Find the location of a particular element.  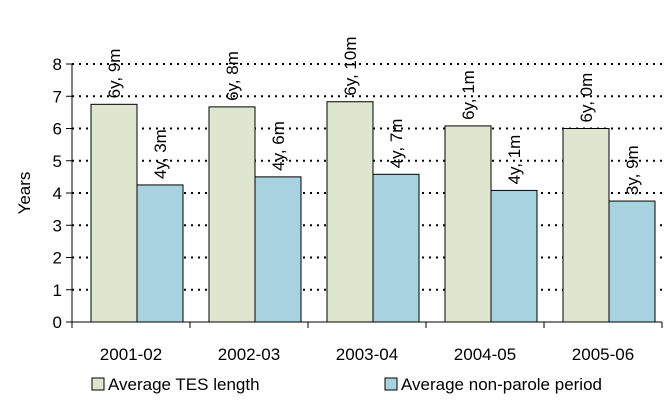

data-label: 4y, 6m is located at coordinates (278, 146).